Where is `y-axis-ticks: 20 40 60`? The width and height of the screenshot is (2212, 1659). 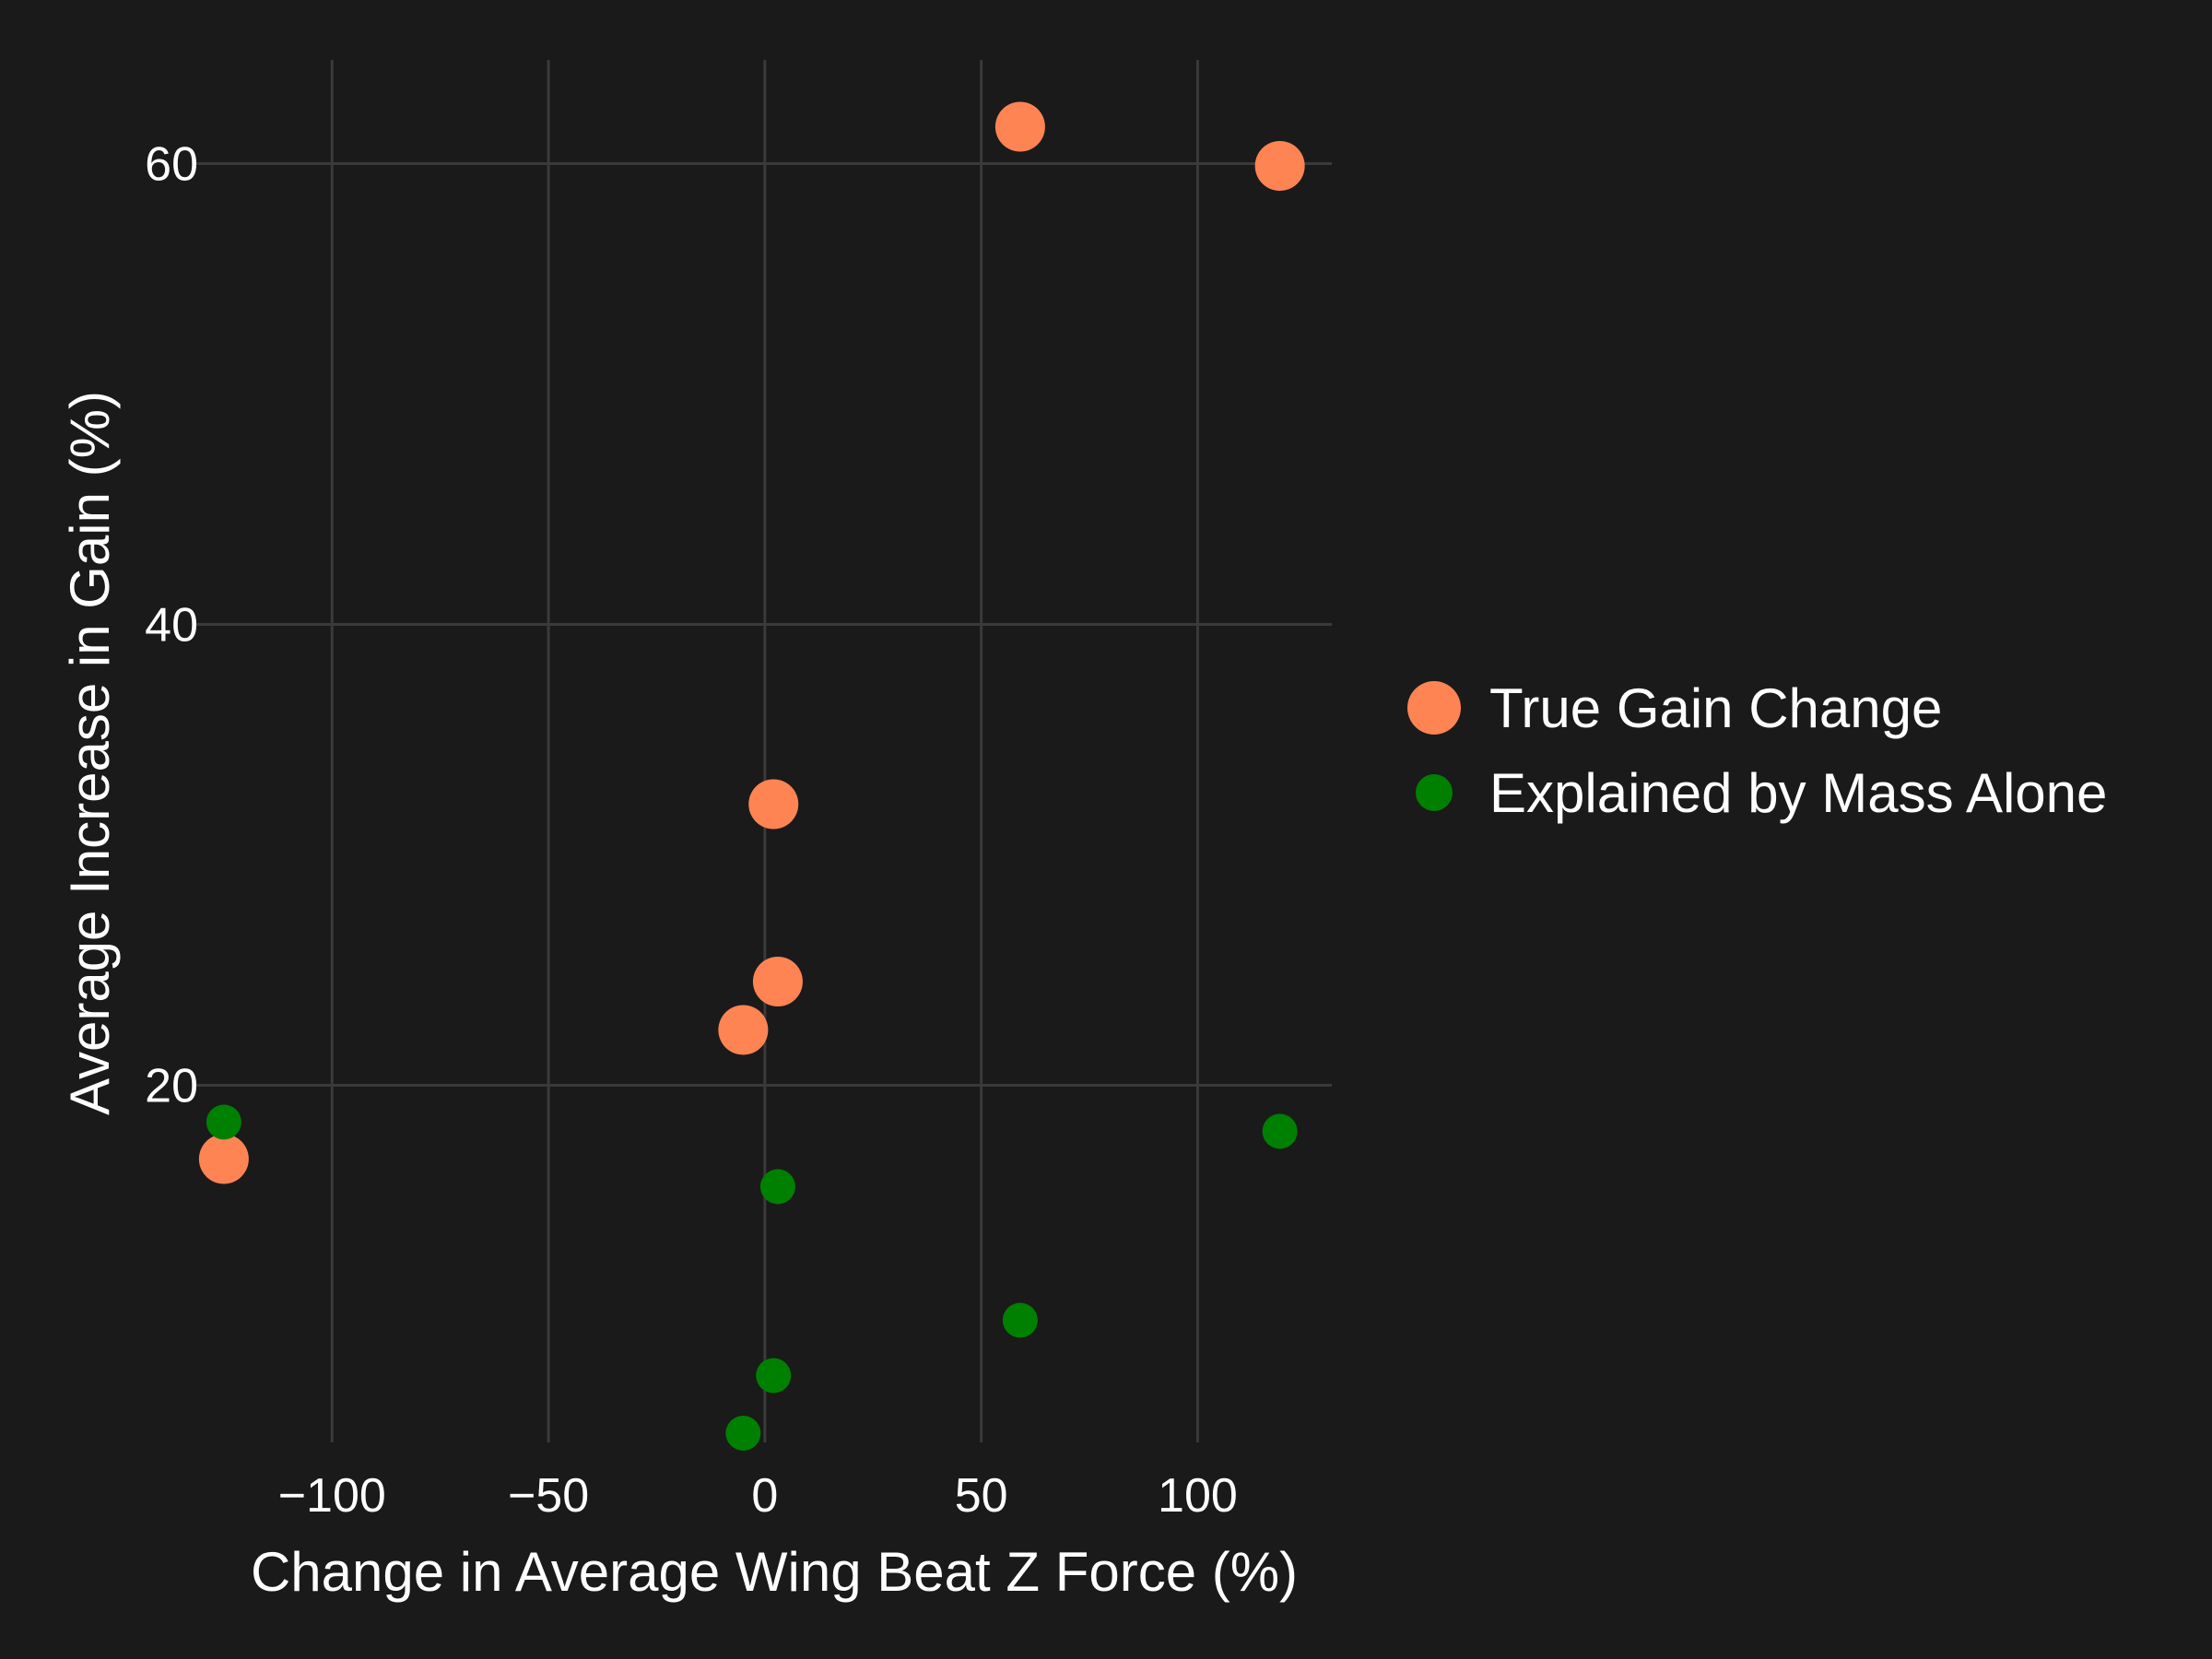
y-axis-ticks: 20 40 60 is located at coordinates (171, 625).